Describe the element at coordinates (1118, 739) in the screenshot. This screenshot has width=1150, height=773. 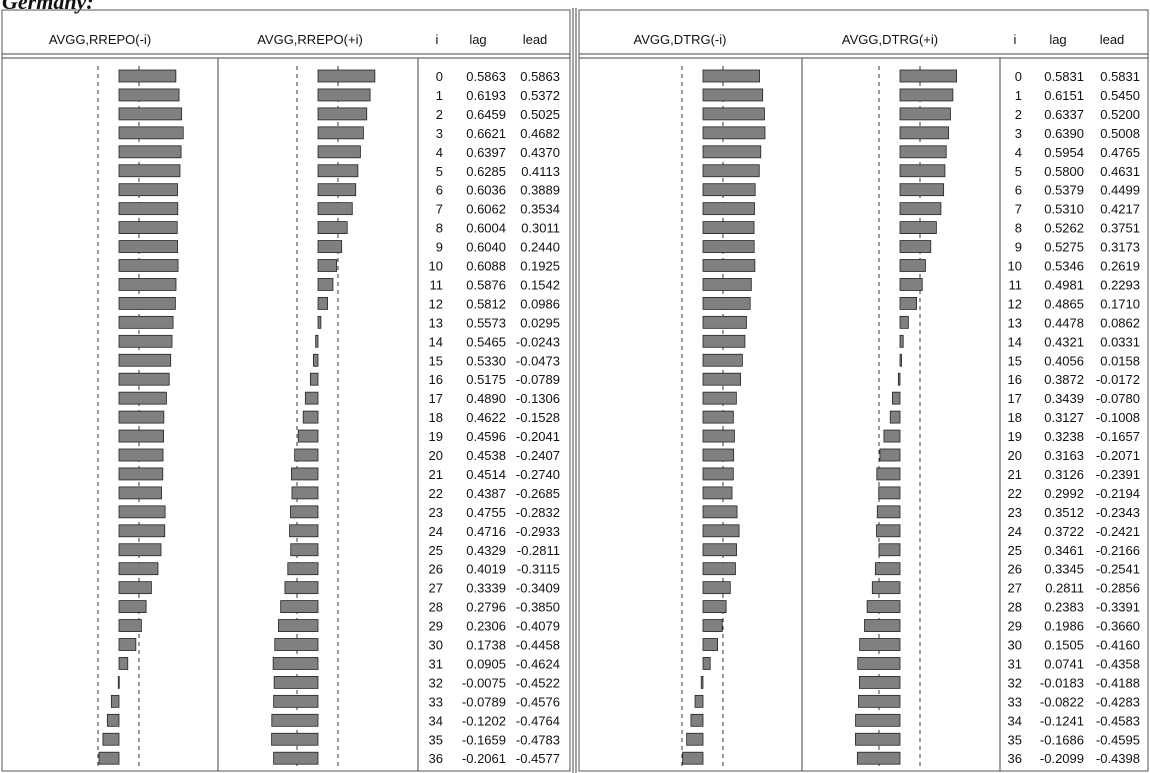
I see `lead-value: -0.4595` at that location.